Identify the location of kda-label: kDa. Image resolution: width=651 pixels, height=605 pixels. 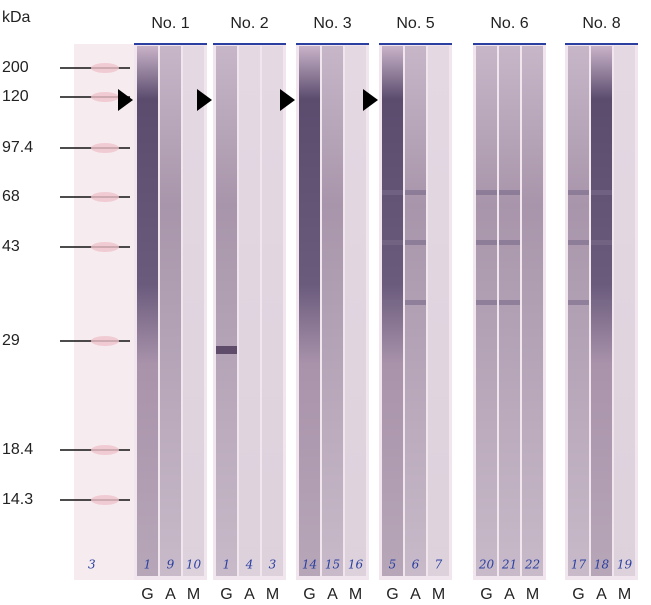
(16, 17).